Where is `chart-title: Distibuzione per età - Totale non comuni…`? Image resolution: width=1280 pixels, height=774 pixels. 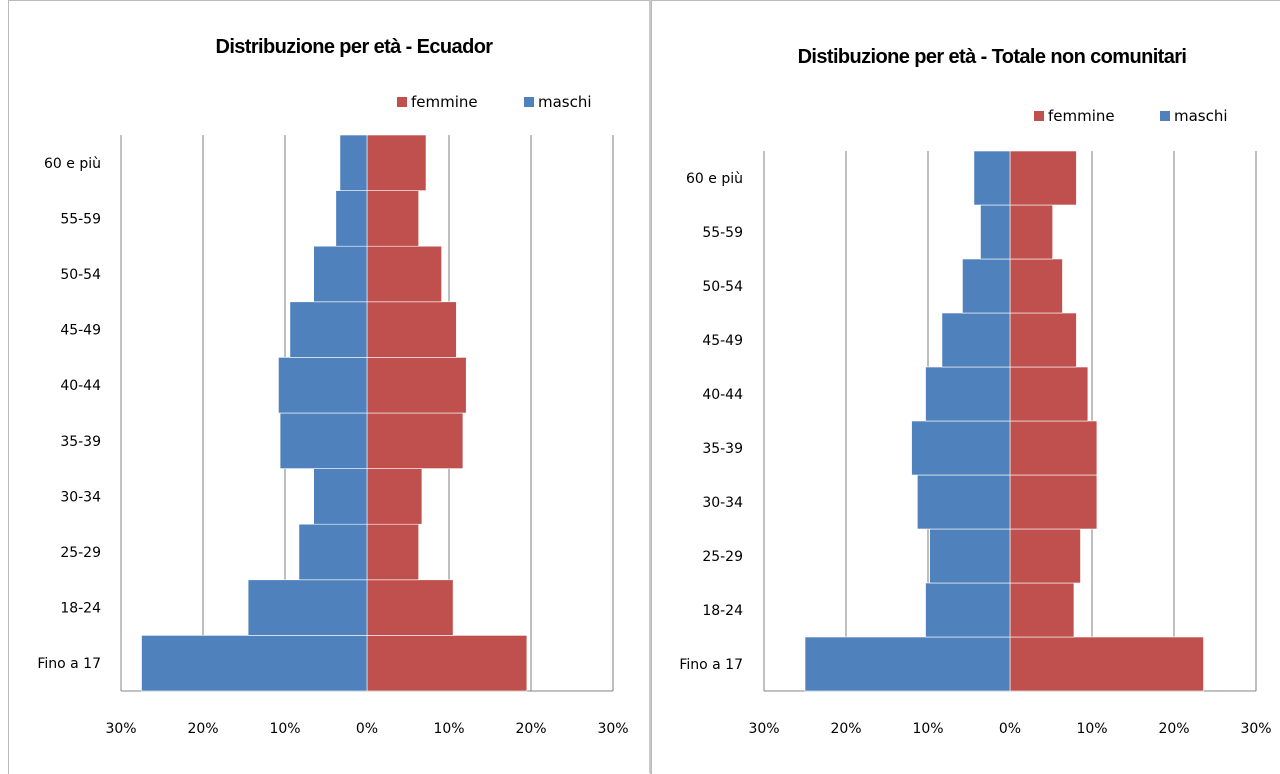 chart-title: Distibuzione per età - Totale non comuni… is located at coordinates (992, 57).